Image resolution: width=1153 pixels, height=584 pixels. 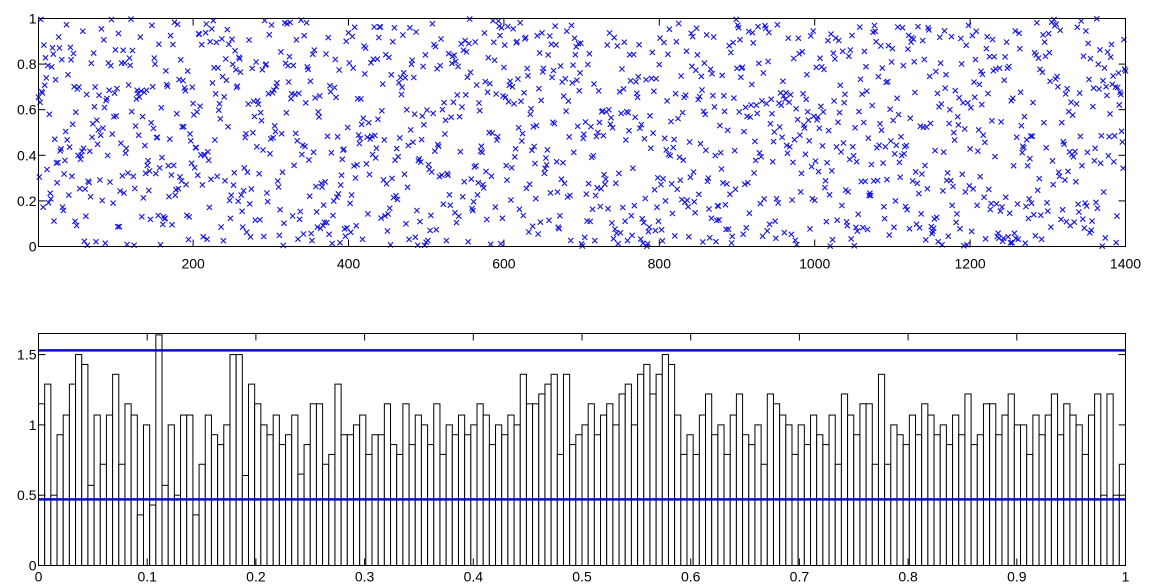 What do you see at coordinates (1125, 264) in the screenshot?
I see `x-tick-label: 1400` at bounding box center [1125, 264].